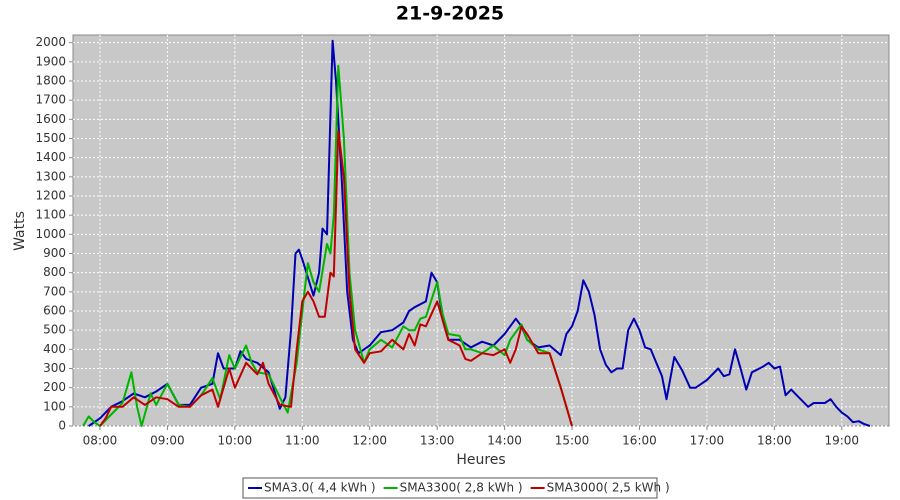  Describe the element at coordinates (50, 42) in the screenshot. I see `y-tick-label: 2000` at that location.